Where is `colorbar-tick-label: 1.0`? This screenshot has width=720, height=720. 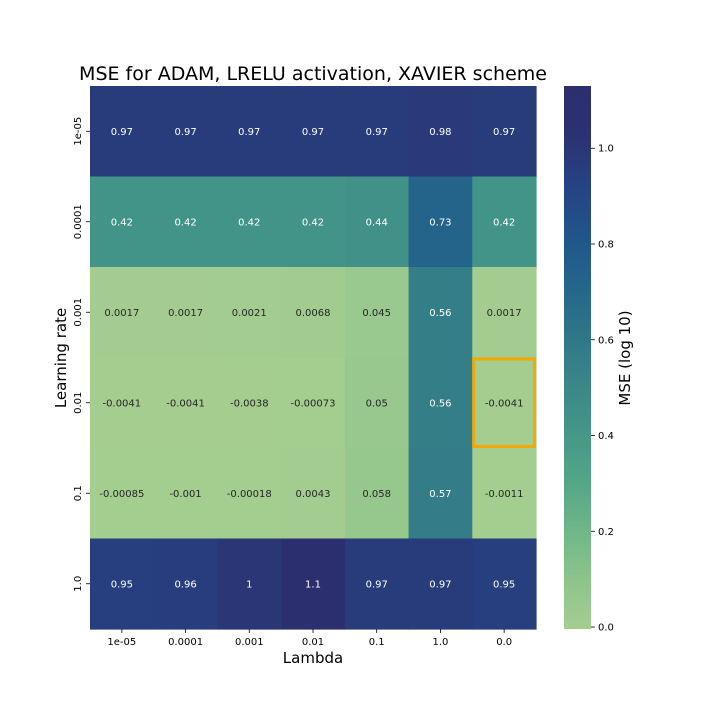 colorbar-tick-label: 1.0 is located at coordinates (606, 149).